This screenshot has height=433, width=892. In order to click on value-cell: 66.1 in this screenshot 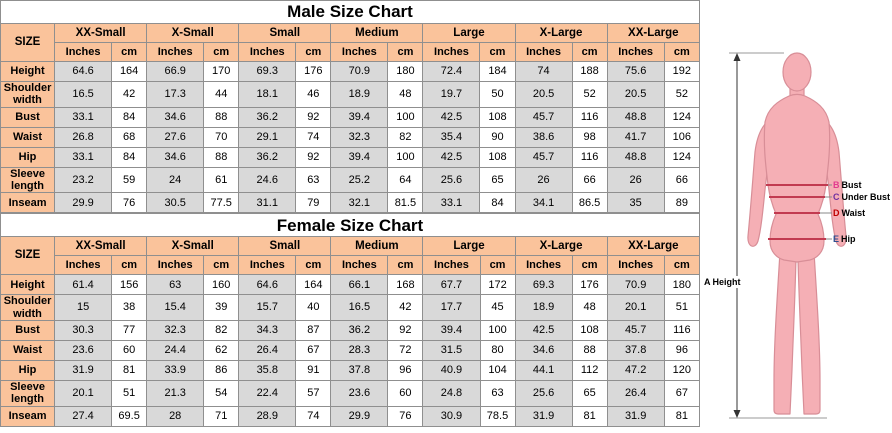, I will do `click(359, 285)`.